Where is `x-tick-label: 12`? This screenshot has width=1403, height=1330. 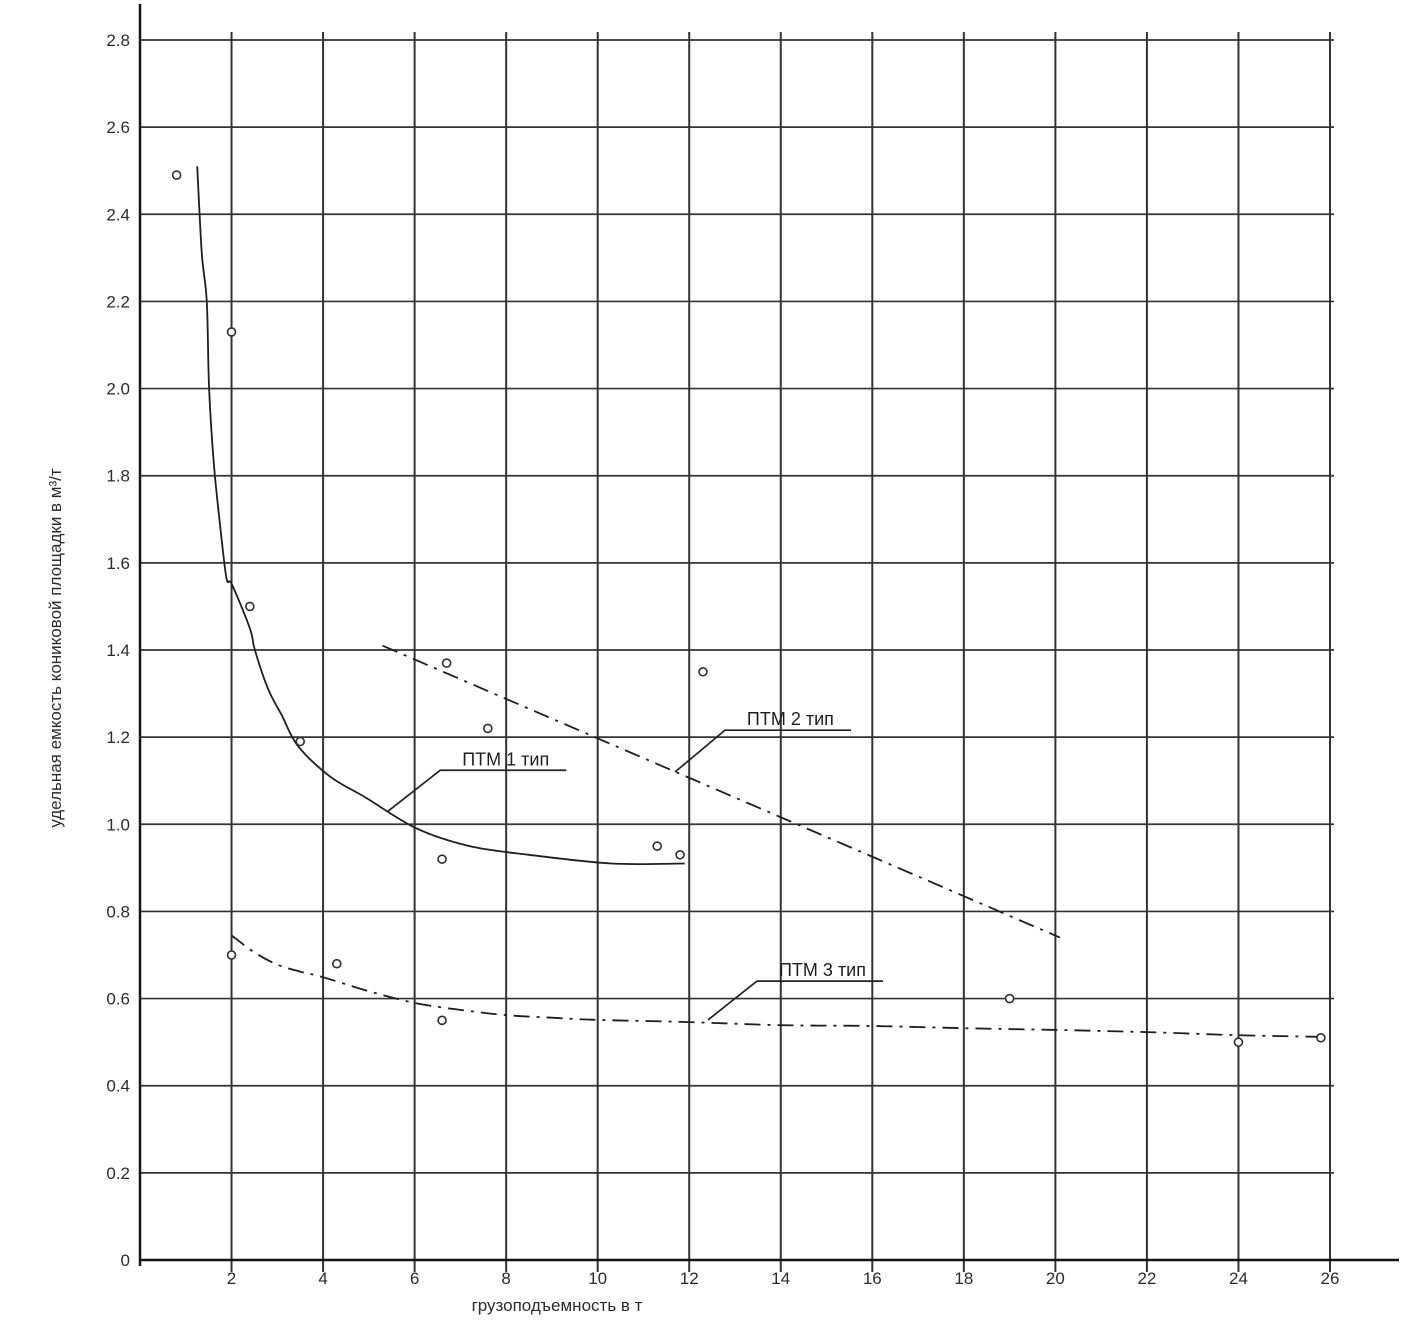
x-tick-label: 12 is located at coordinates (689, 1278).